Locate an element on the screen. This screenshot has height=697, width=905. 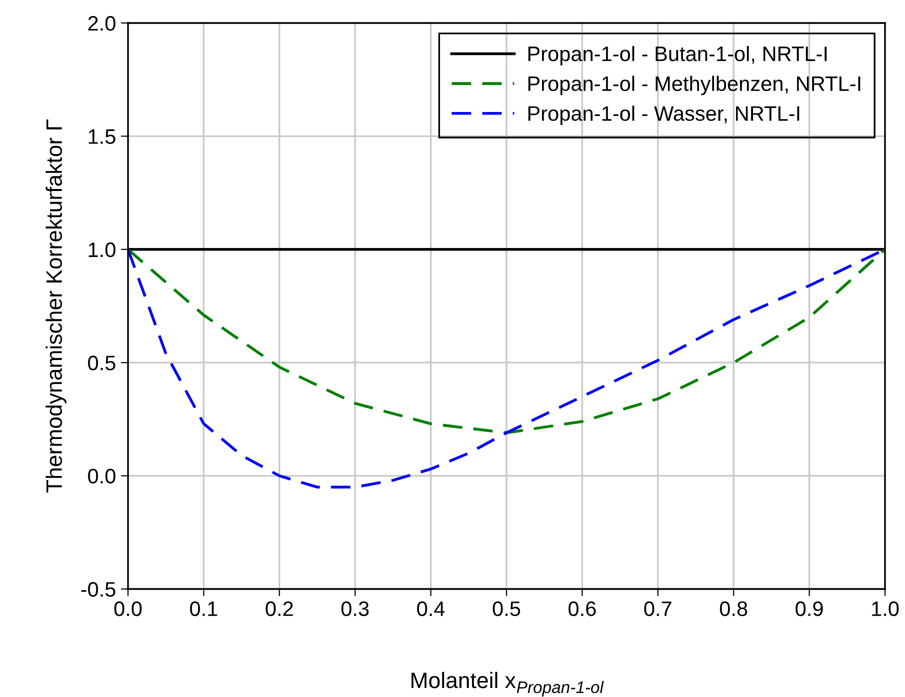
y-tick-label: 1.5 is located at coordinates (102, 136).